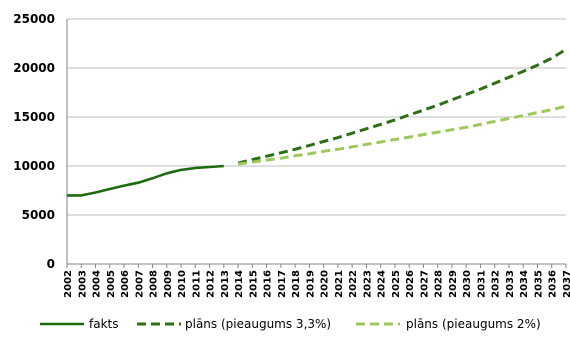 Image resolution: width=570 pixels, height=341 pixels. Describe the element at coordinates (239, 284) in the screenshot. I see `x-tick-label: 2014` at that location.